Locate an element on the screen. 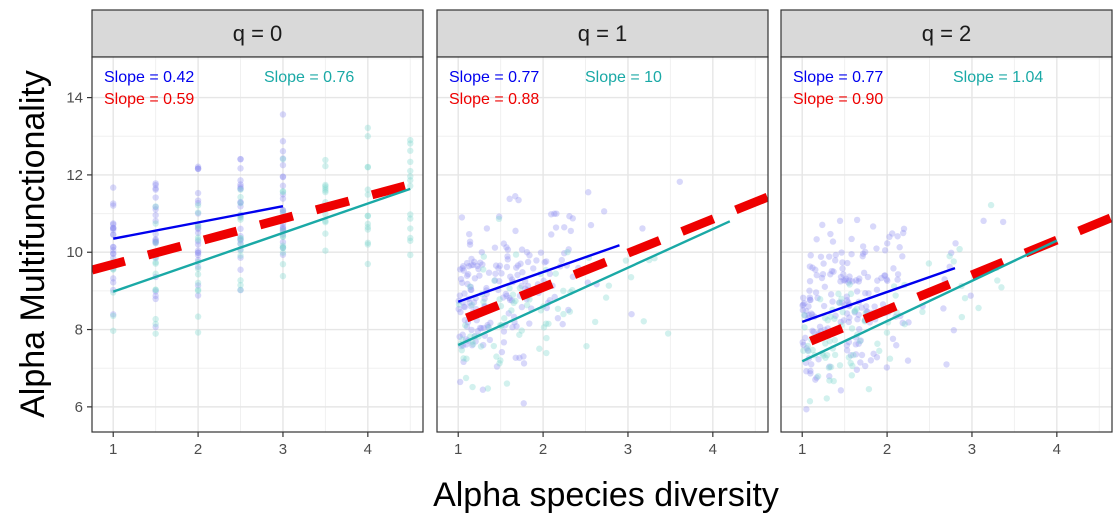  slope-annotation-red: Slope = 0.59 is located at coordinates (149, 99).